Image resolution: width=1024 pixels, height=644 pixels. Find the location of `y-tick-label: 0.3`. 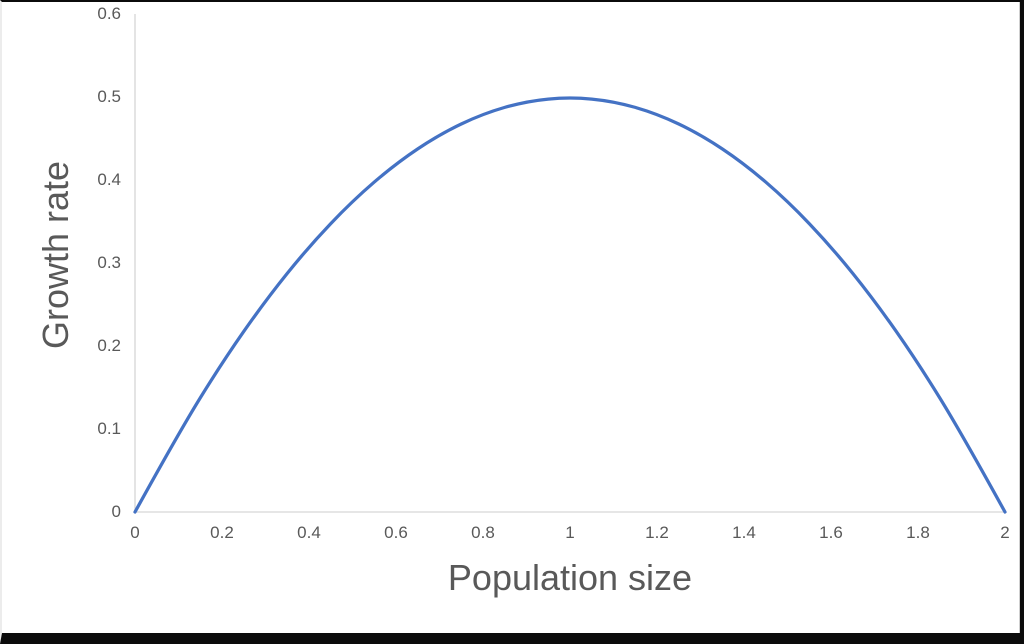

y-tick-label: 0.3 is located at coordinates (109, 262).